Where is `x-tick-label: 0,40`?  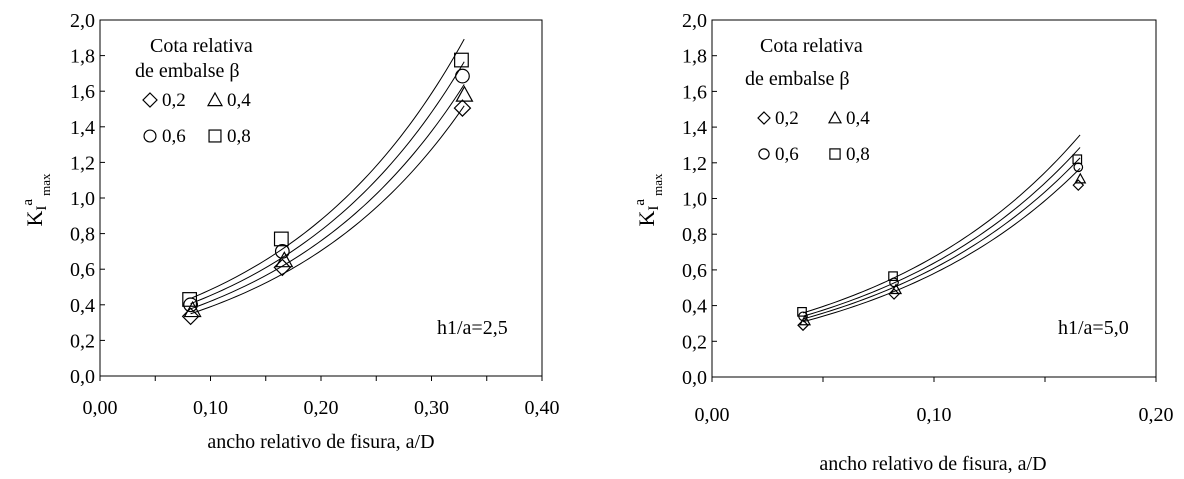 x-tick-label: 0,40 is located at coordinates (542, 408).